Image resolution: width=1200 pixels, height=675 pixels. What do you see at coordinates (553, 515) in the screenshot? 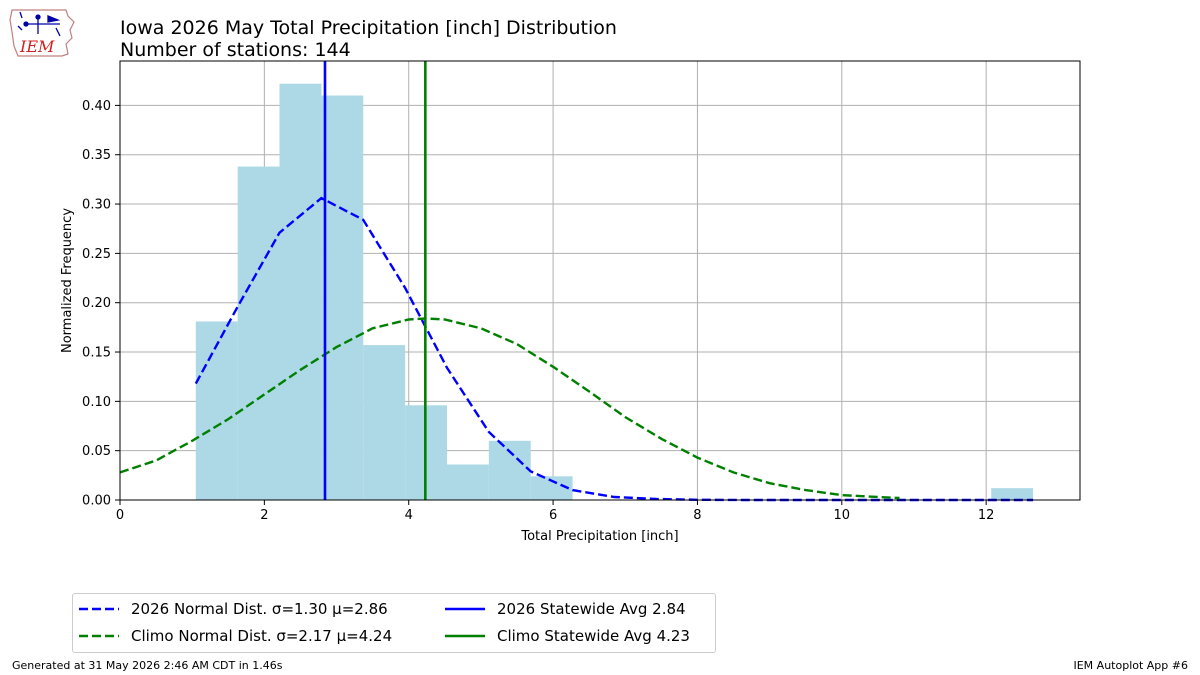
I see `x-tick-label: 6` at bounding box center [553, 515].